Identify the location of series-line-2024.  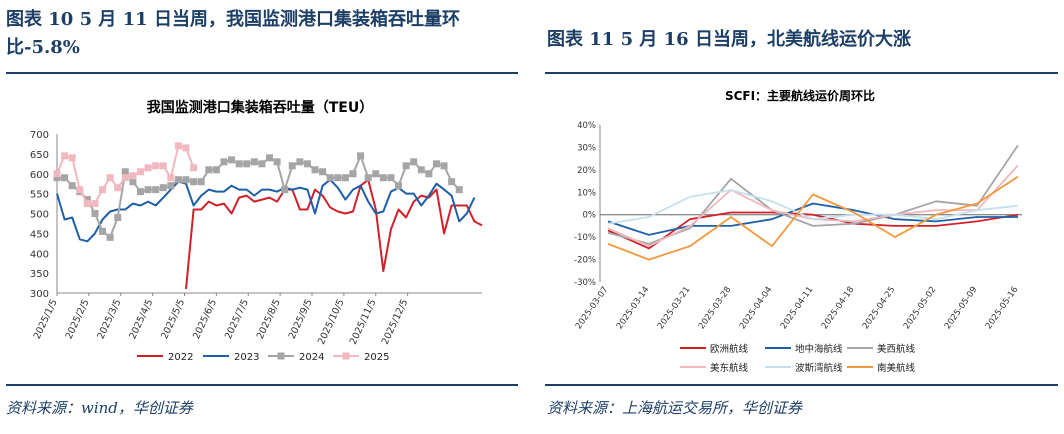
(258, 196).